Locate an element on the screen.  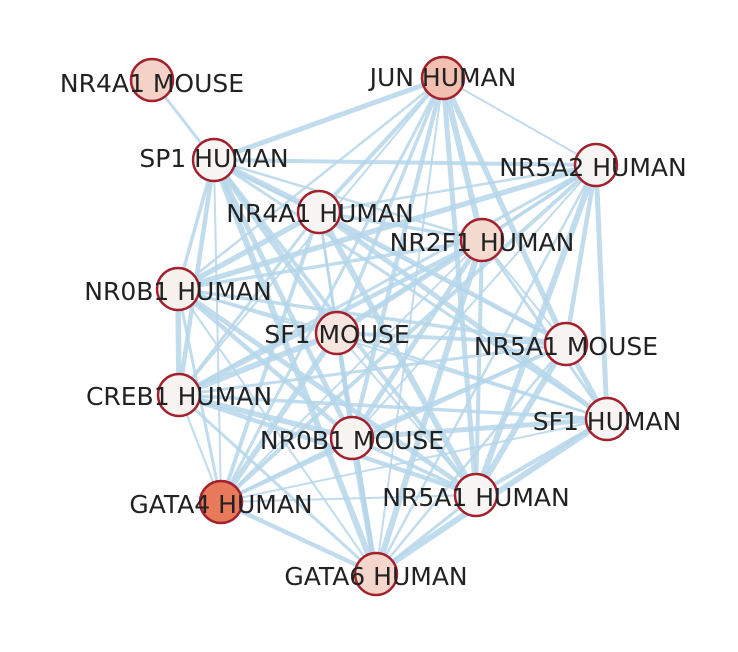
node-circle-sf1-mouse is located at coordinates (337, 333).